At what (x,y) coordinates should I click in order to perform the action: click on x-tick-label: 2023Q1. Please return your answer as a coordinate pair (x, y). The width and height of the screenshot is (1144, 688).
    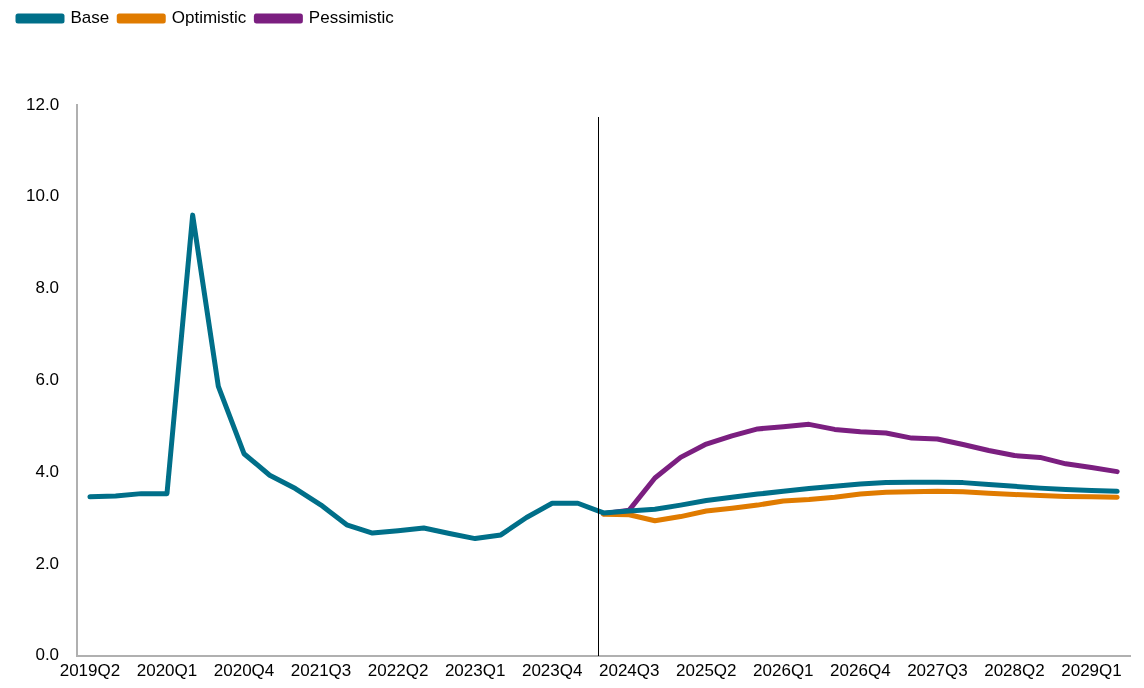
    Looking at the image, I should click on (475, 671).